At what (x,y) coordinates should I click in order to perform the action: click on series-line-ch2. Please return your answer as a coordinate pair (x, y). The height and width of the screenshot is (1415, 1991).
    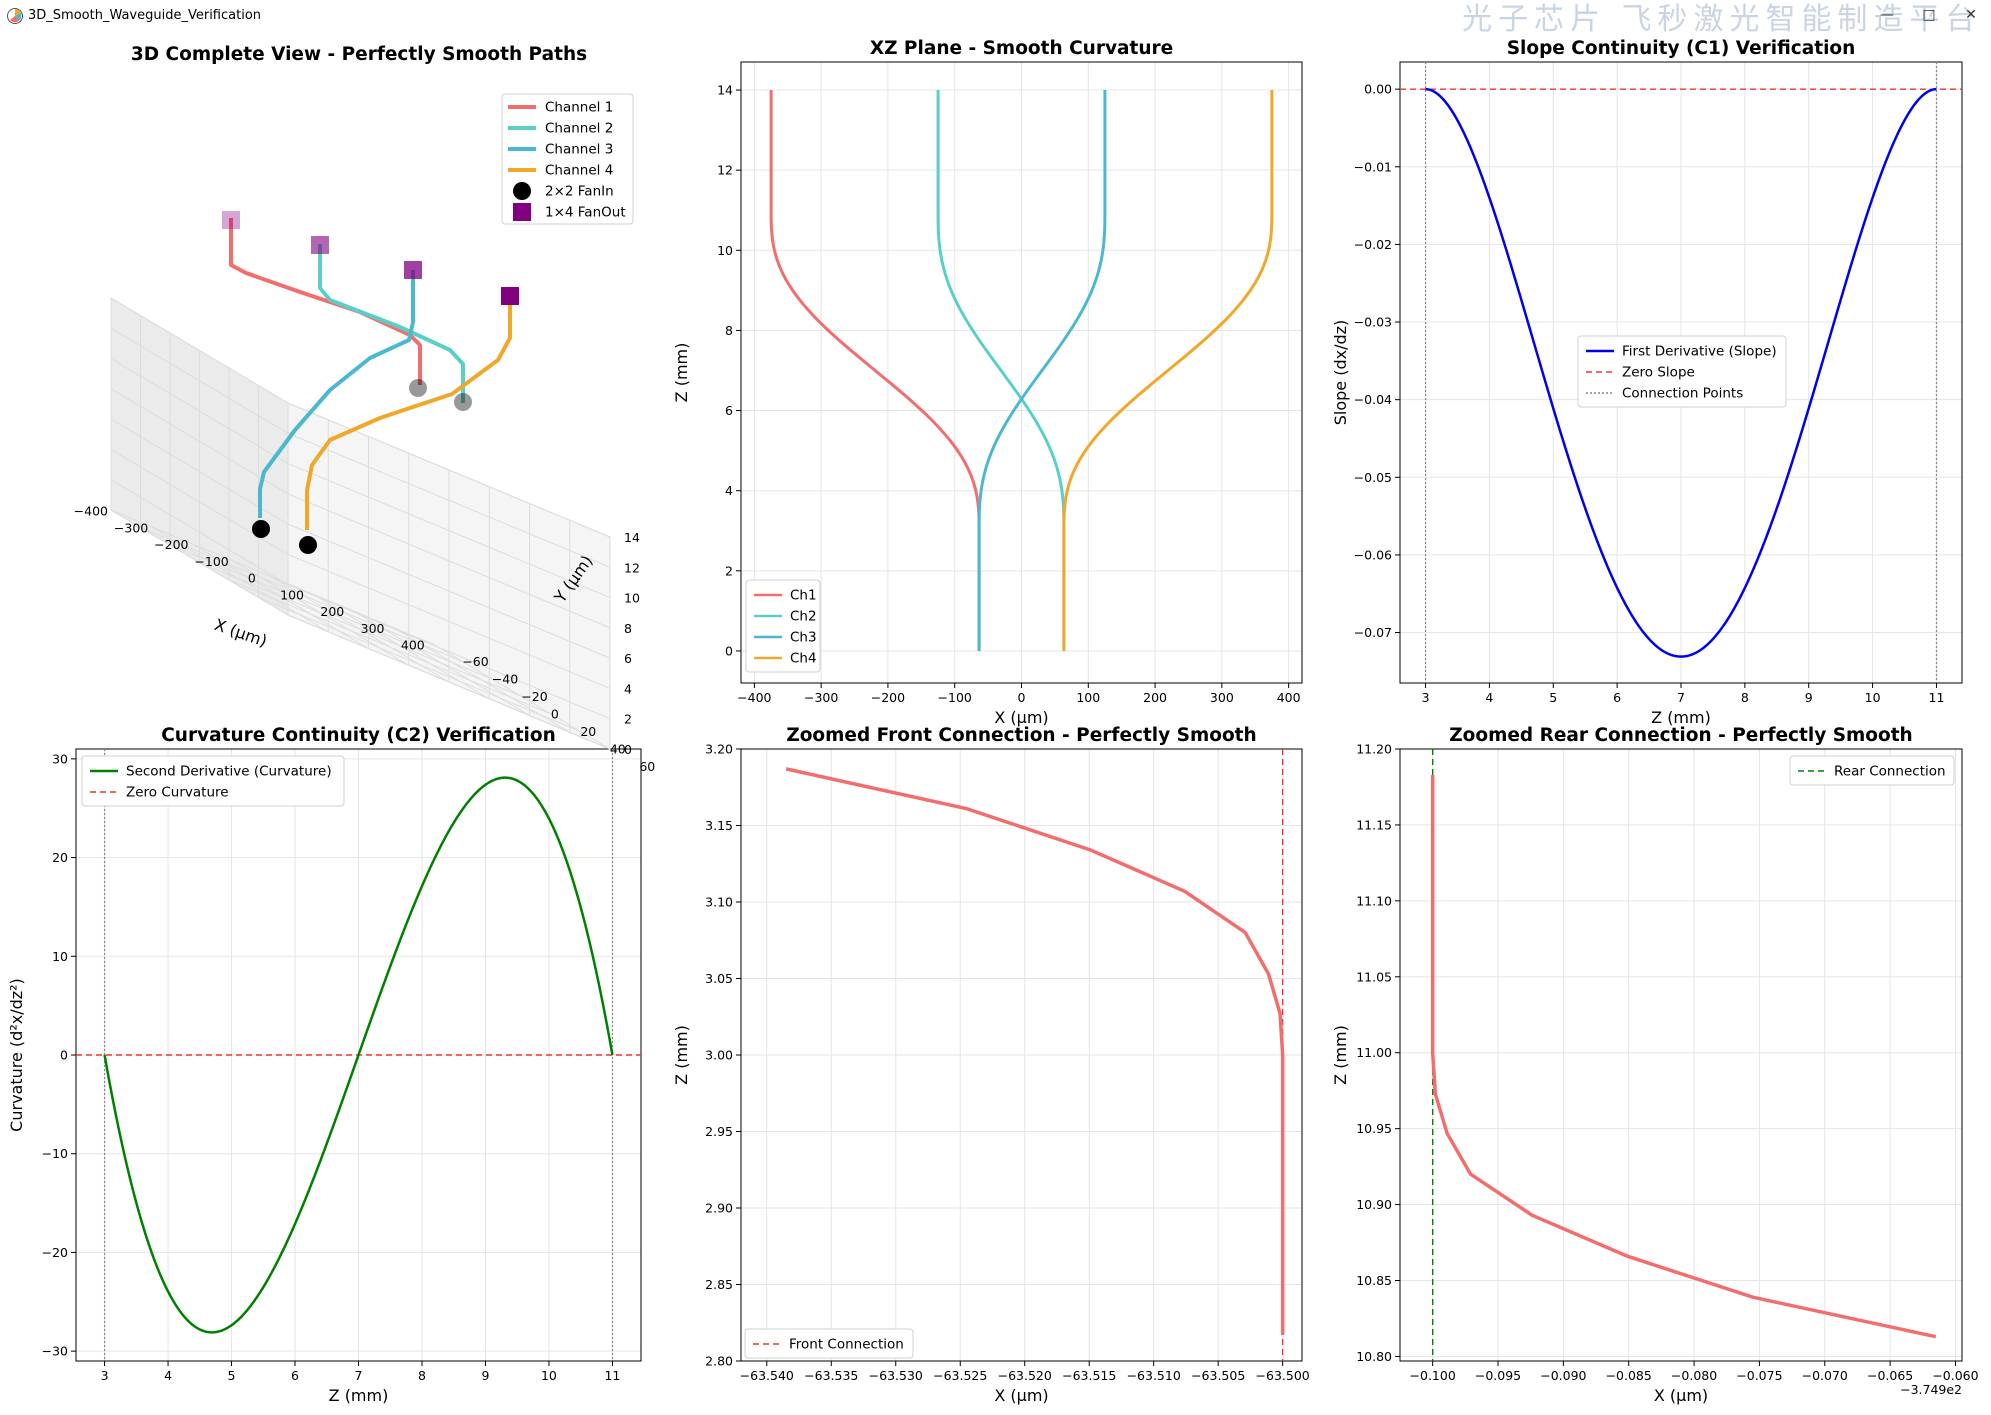
    Looking at the image, I should click on (1001, 370).